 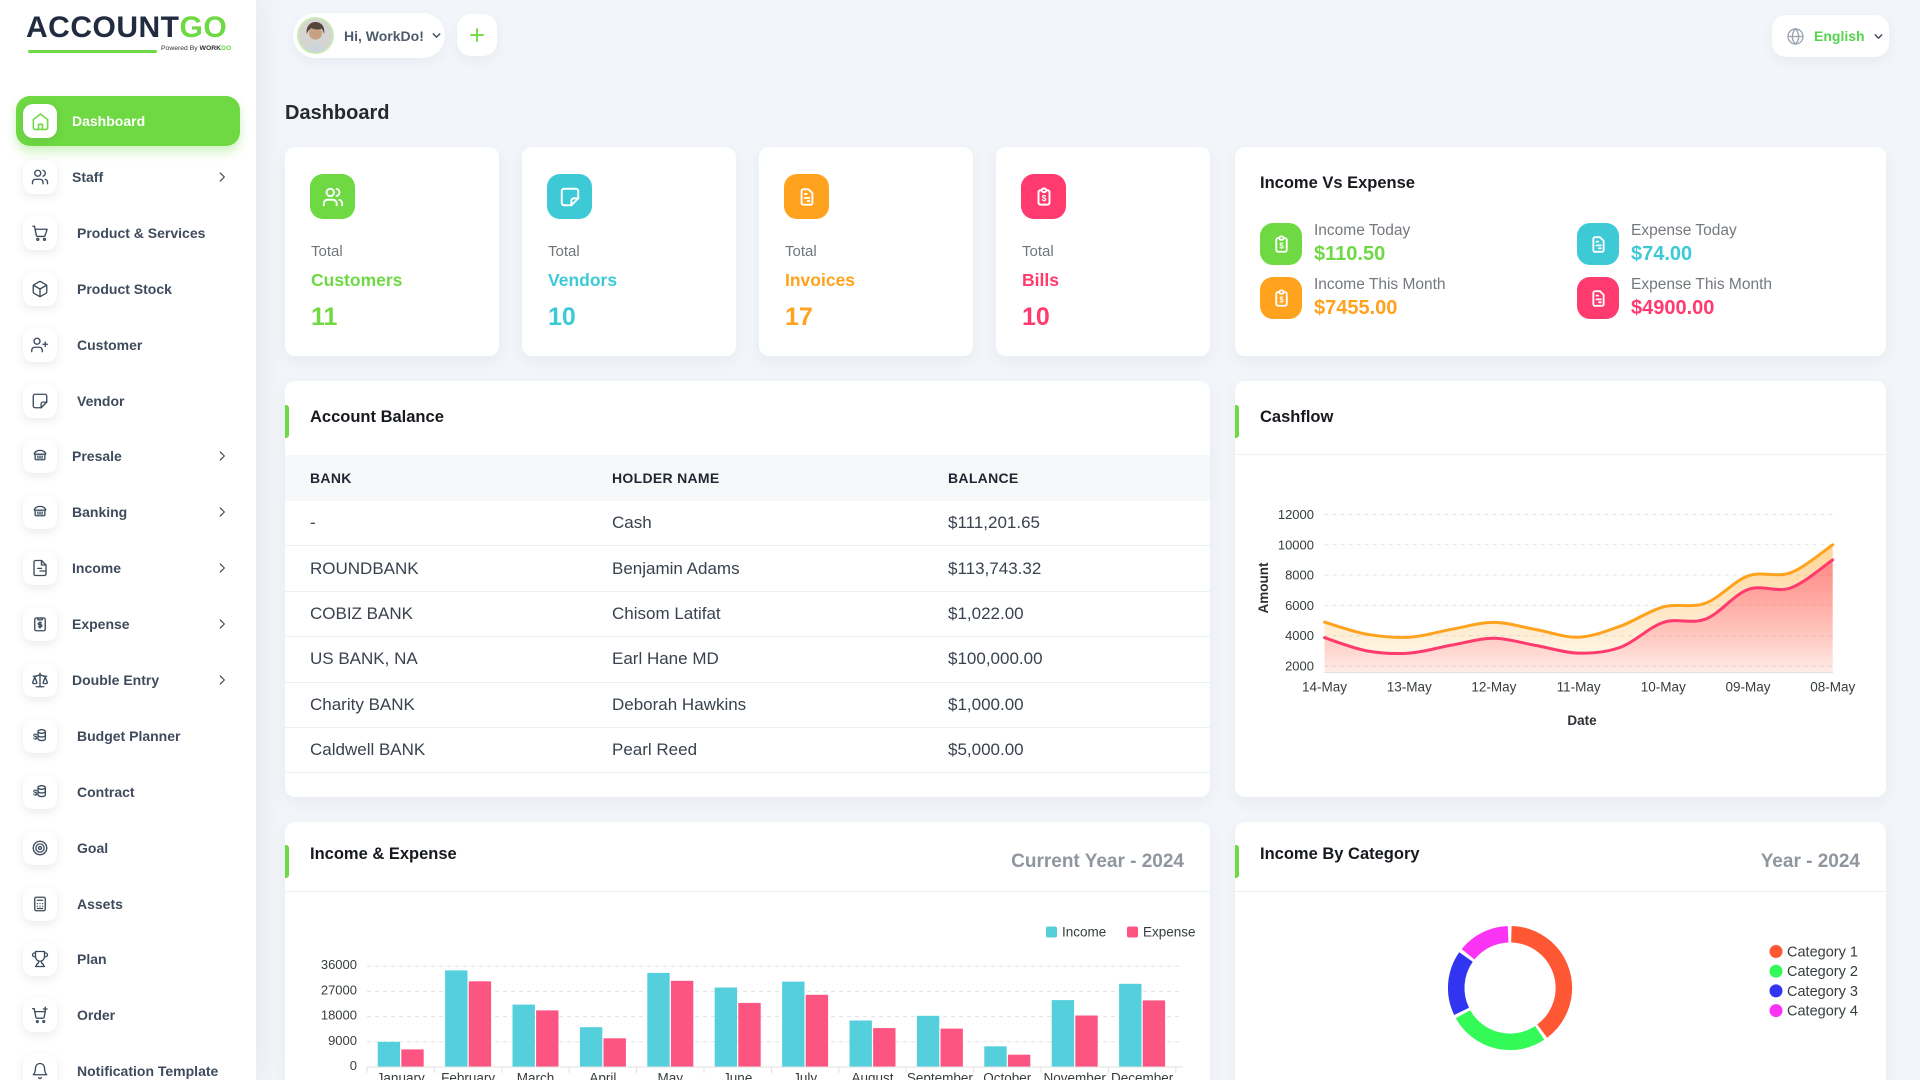 I want to click on svg-text: Category 4, so click(x=1822, y=1012).